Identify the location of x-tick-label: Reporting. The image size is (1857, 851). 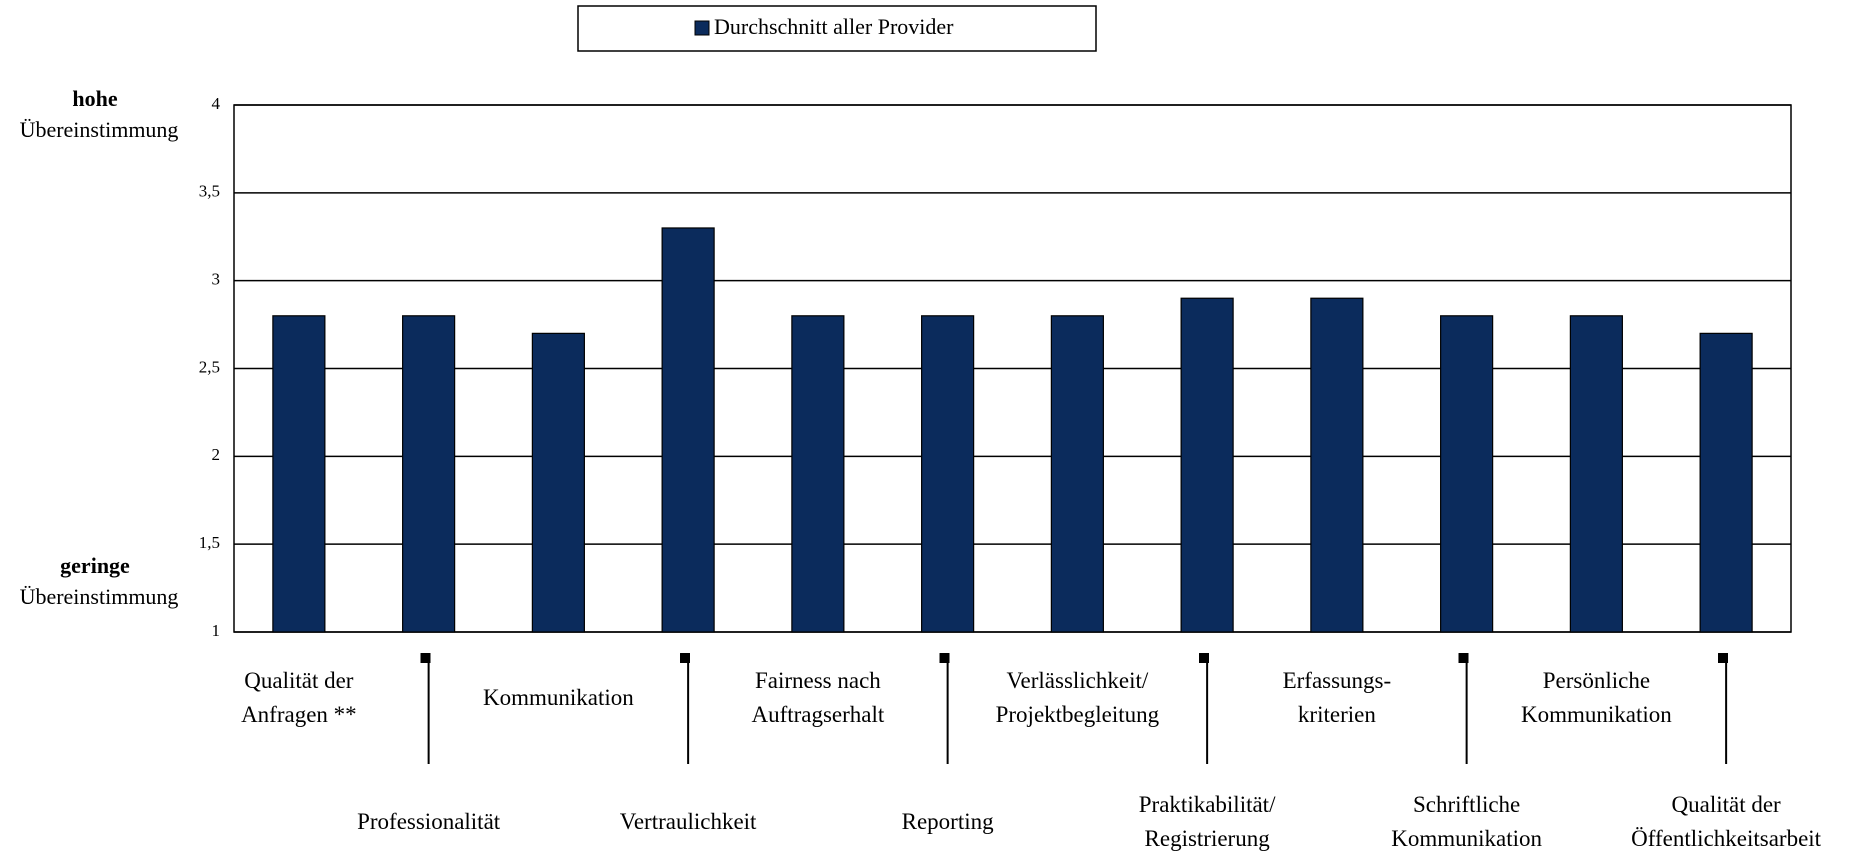
(947, 821).